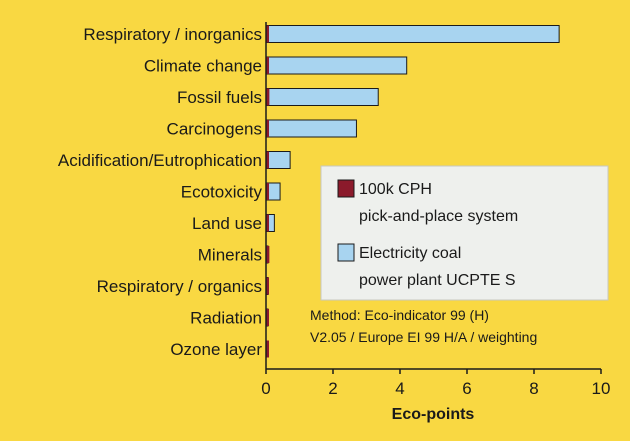 The width and height of the screenshot is (630, 441). What do you see at coordinates (172, 34) in the screenshot?
I see `category-label-respiratory-inorganics: Respiratory / inorganics` at bounding box center [172, 34].